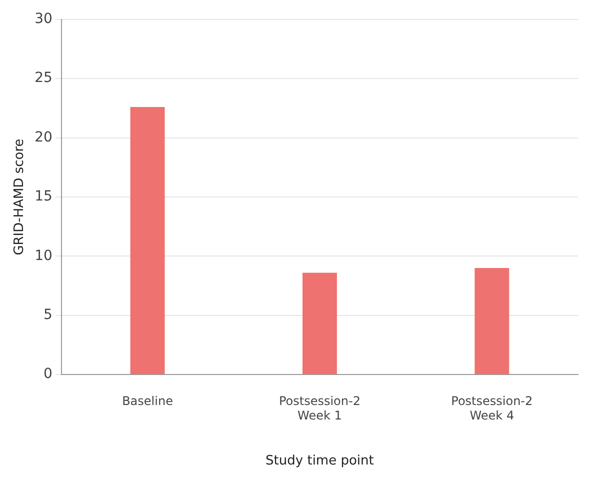 The width and height of the screenshot is (606, 481). I want to click on y-tick-label: 30, so click(43, 19).